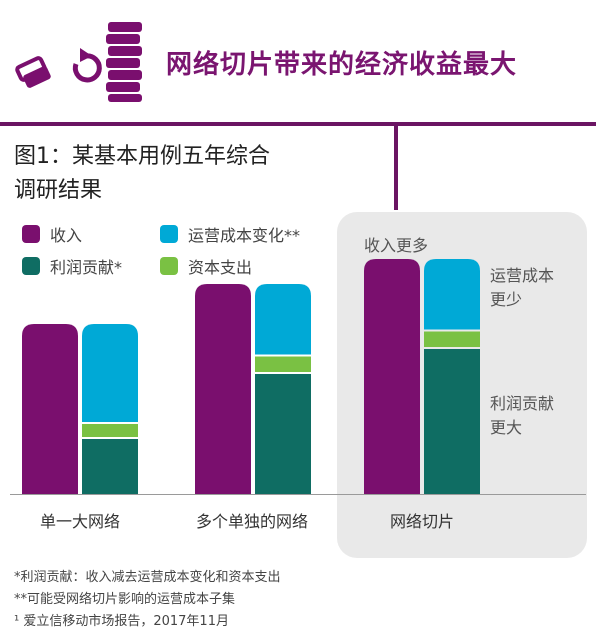 This screenshot has width=596, height=636. I want to click on cash-stack-small-icon, so click(33, 72).